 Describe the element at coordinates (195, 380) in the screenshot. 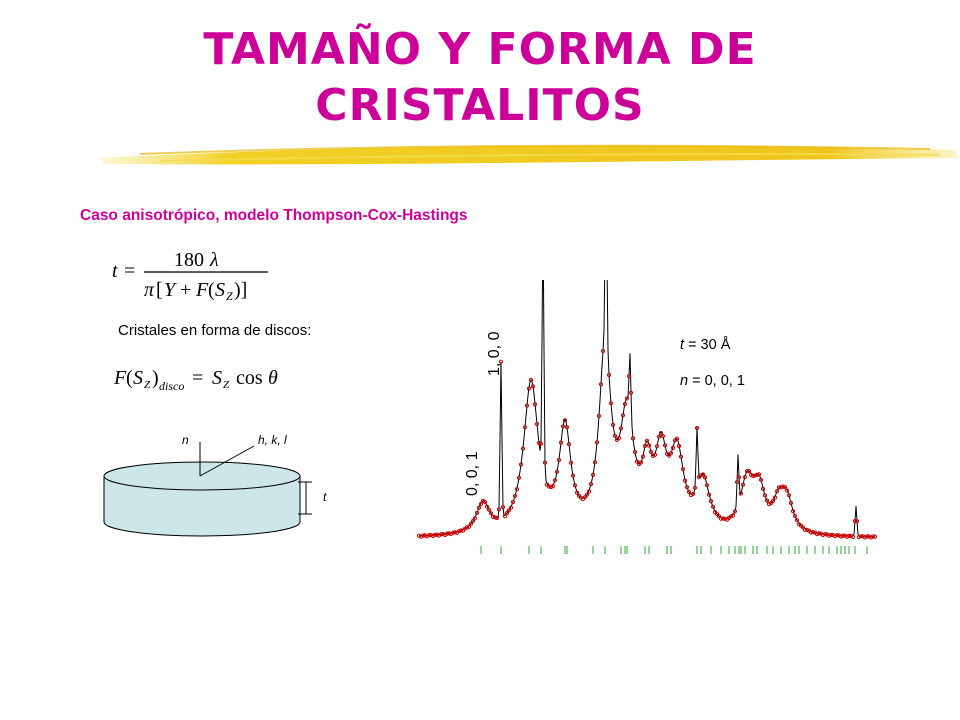

I see `formula-disc: F ( S Z ) disco = S Z cos θ` at that location.